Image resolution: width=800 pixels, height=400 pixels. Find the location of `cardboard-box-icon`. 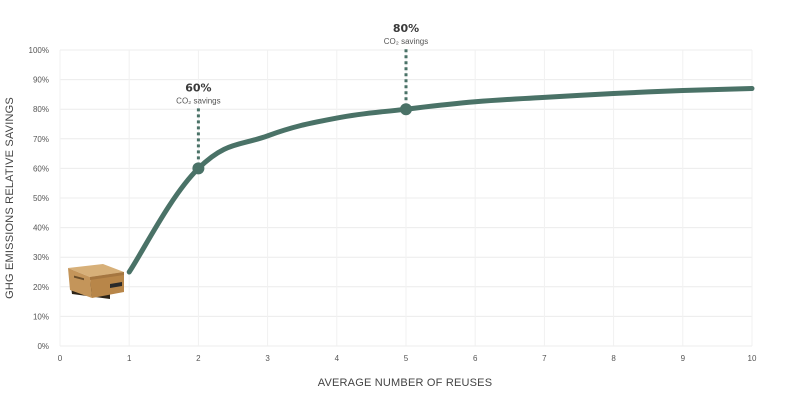

cardboard-box-icon is located at coordinates (96, 281).